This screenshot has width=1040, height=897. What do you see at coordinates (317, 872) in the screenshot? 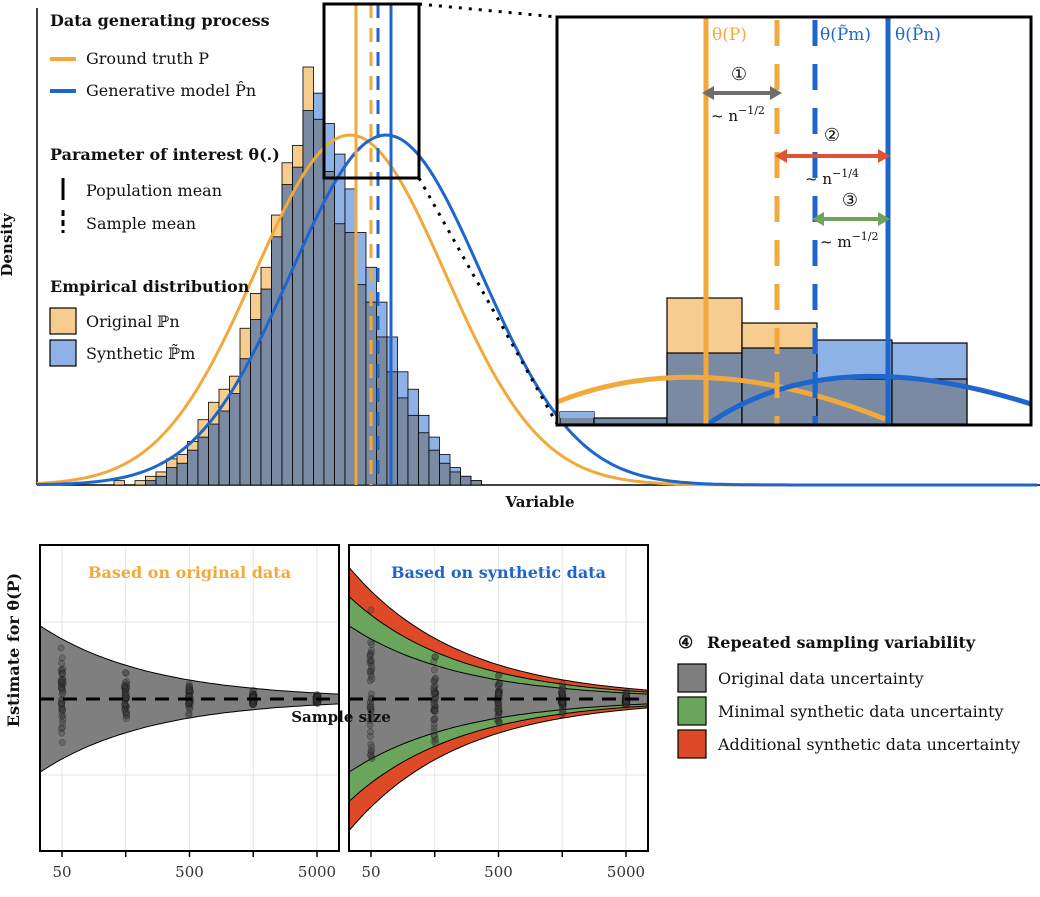
I see `x-tick-label: 5000` at bounding box center [317, 872].